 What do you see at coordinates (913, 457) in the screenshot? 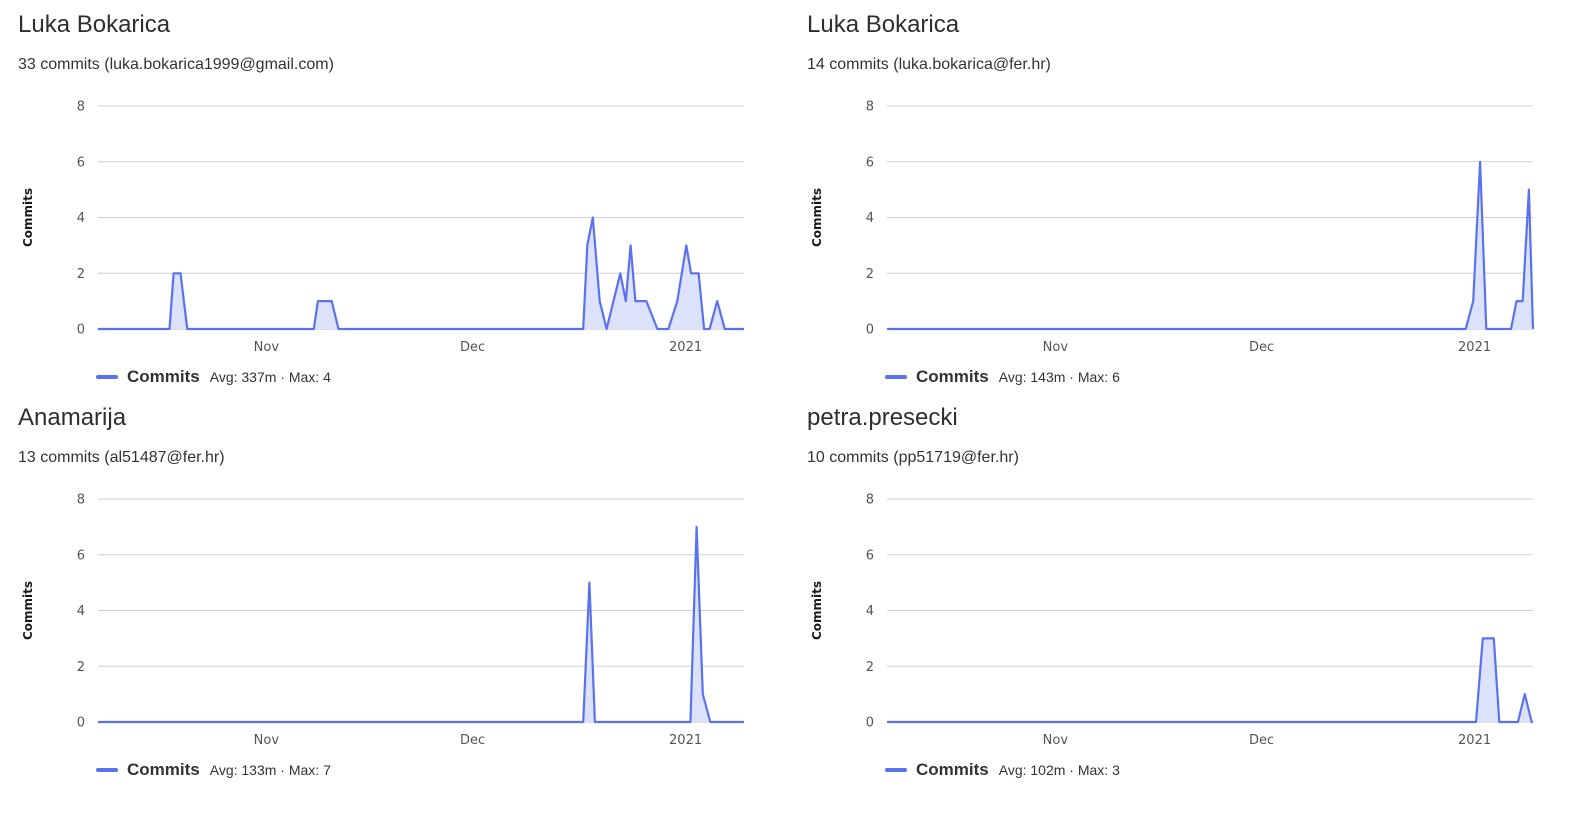
I see `contributor-commits: 10 commits (pp51719@fer.hr)` at bounding box center [913, 457].